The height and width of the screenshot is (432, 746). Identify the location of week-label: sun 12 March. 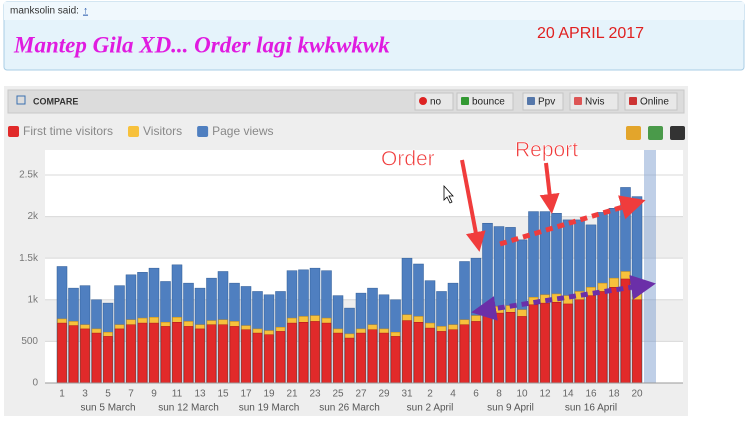
(188, 408).